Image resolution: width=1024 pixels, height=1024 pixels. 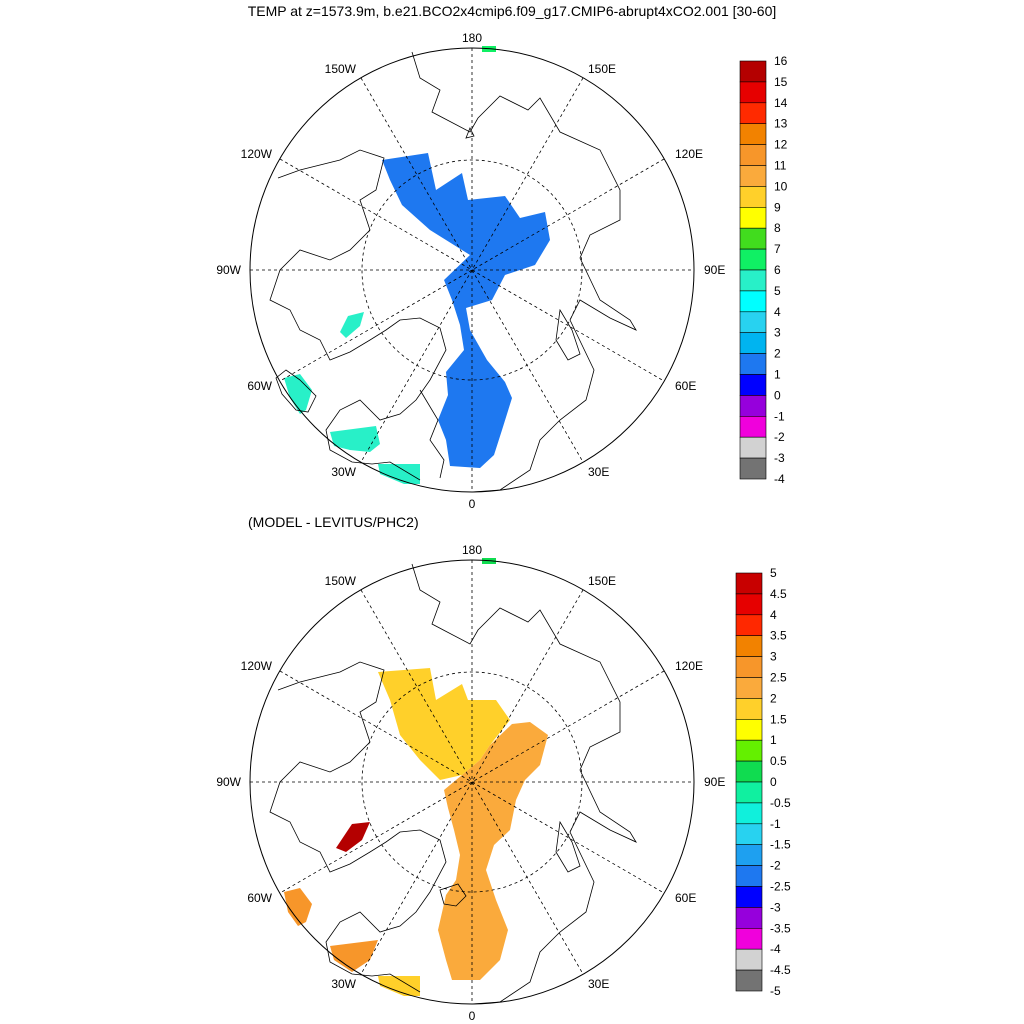 What do you see at coordinates (773, 657) in the screenshot?
I see `bottom-colorbar-label: 3` at bounding box center [773, 657].